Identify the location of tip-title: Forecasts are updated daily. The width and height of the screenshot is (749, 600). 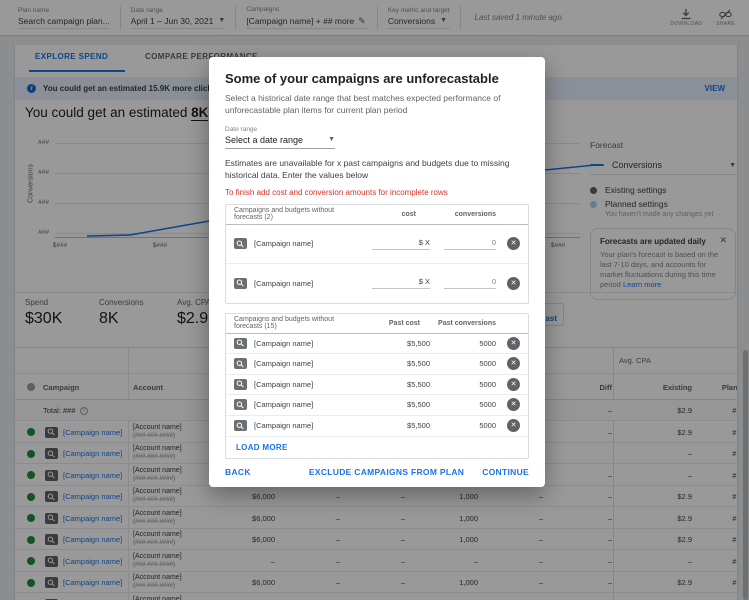
(653, 241).